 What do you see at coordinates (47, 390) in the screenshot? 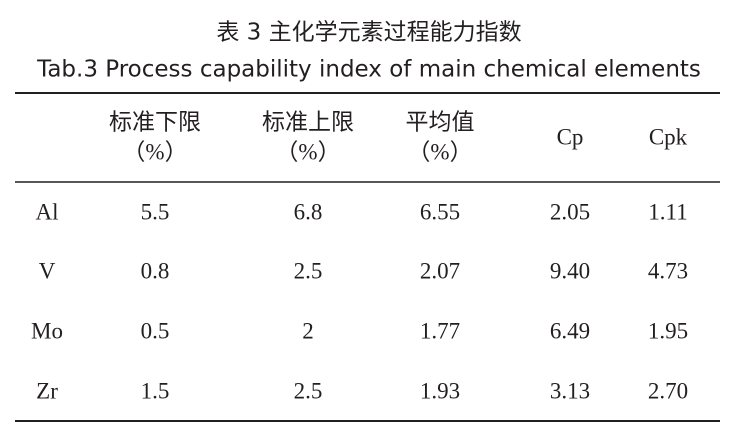
I see `row-label: Zr` at bounding box center [47, 390].